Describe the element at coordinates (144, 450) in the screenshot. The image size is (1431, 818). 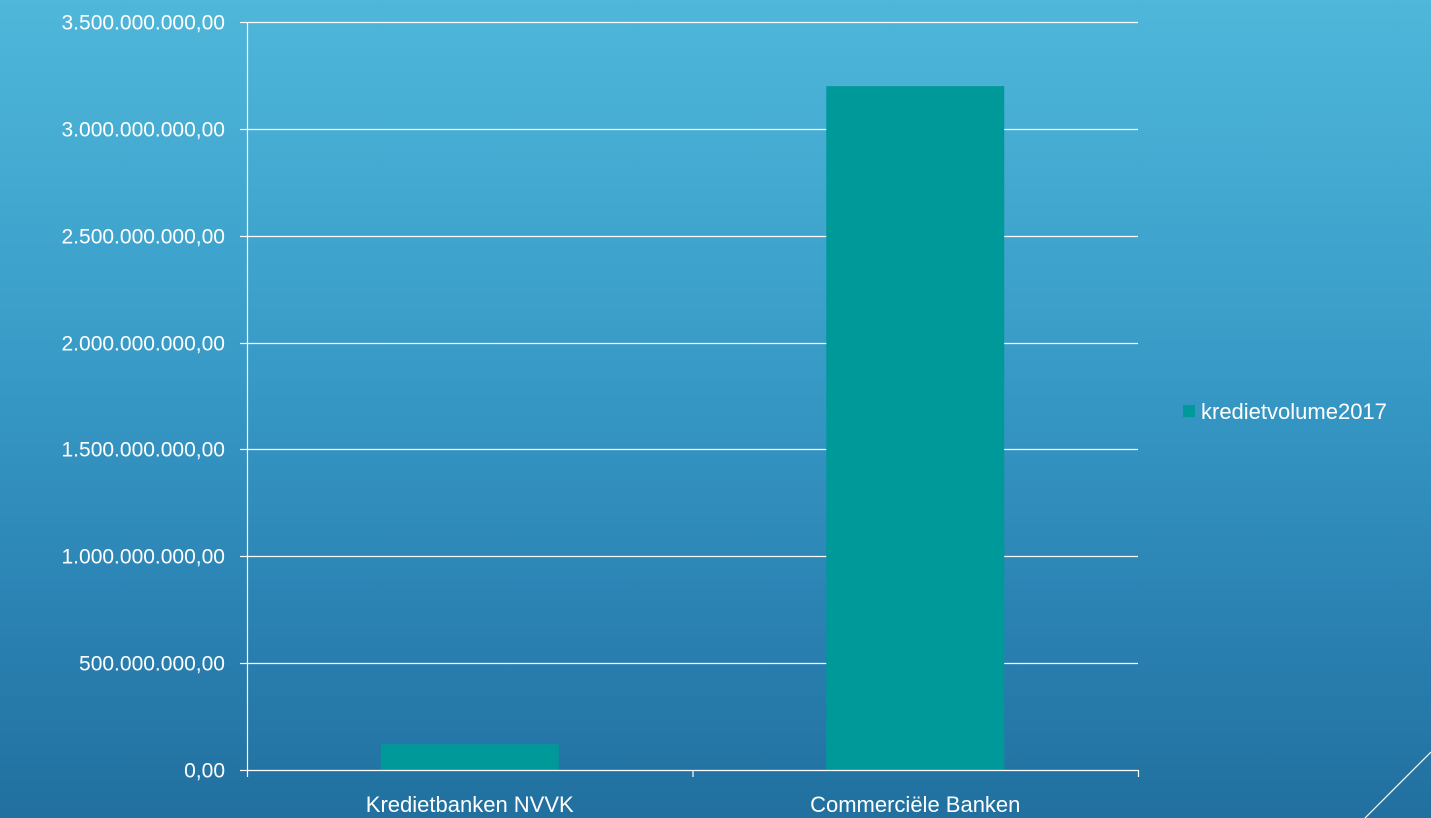
I see `y-tick-label: 1.500.000.000,00` at that location.